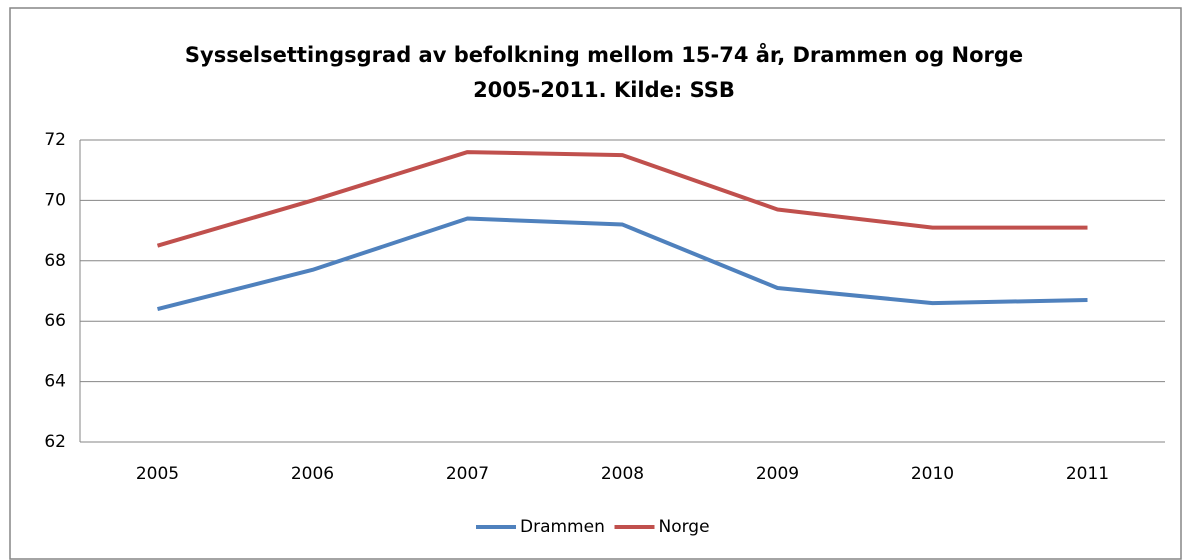  What do you see at coordinates (55, 321) in the screenshot?
I see `y-tick-label: 66` at bounding box center [55, 321].